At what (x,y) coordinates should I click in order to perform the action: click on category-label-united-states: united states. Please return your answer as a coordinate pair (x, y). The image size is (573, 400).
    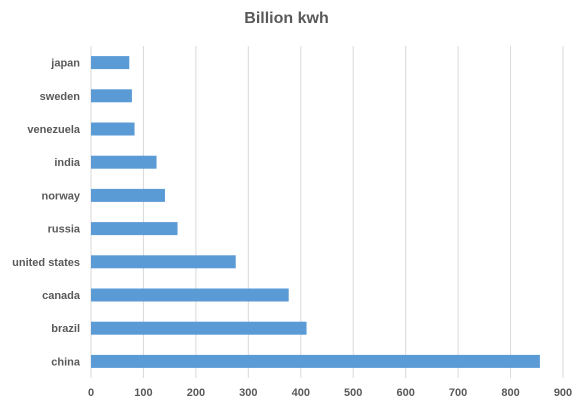
    Looking at the image, I should click on (46, 263).